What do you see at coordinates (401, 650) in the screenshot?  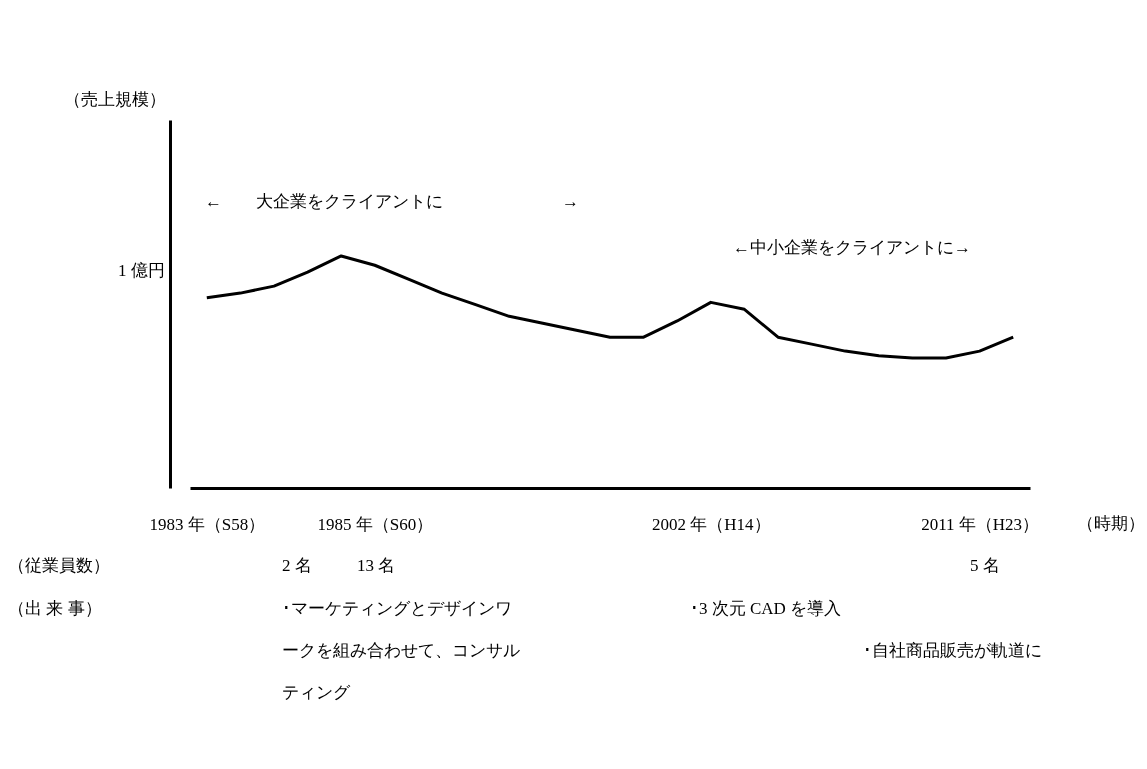 I see `text: ･マーケティングとデザインワークを組み合わせて、コンサルティング` at bounding box center [401, 650].